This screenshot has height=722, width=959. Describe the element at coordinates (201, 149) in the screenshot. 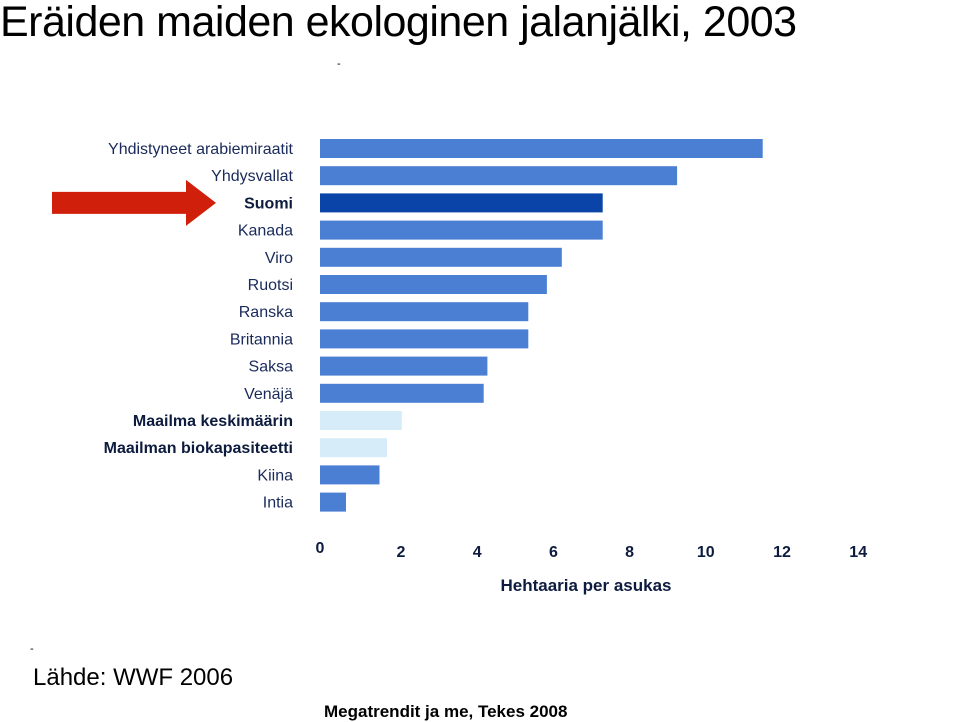

I see `category-label-yhdistyneet-arabiemiraatit: Yhdistyneet arabiemiraatit` at that location.